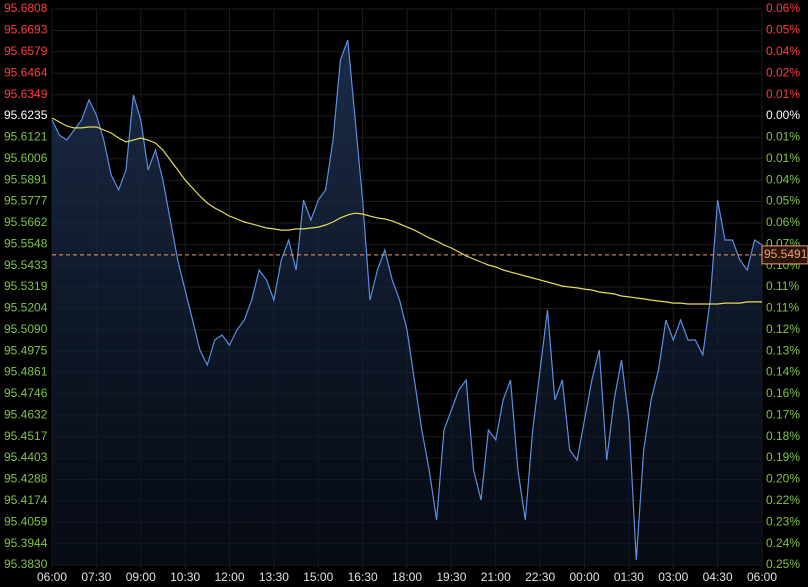 The height and width of the screenshot is (587, 808). Describe the element at coordinates (26, 115) in the screenshot. I see `y-tick-label: 95.6235` at that location.